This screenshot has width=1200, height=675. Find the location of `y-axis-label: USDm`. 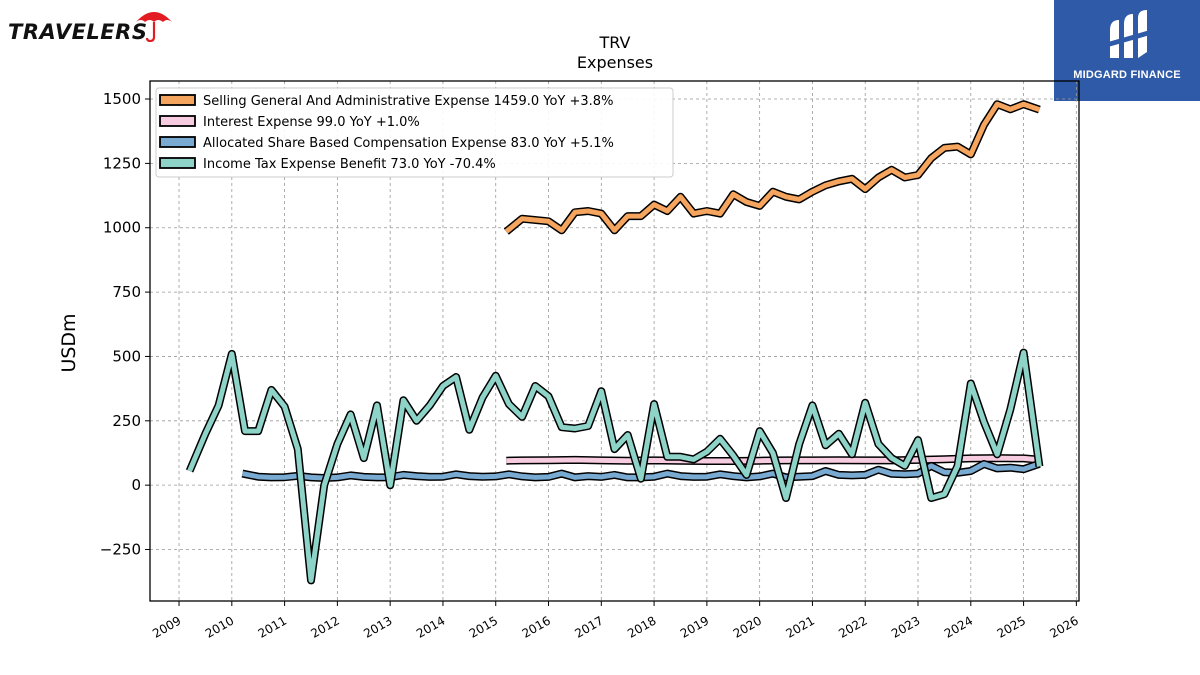

y-axis-label: USDm is located at coordinates (69, 342).